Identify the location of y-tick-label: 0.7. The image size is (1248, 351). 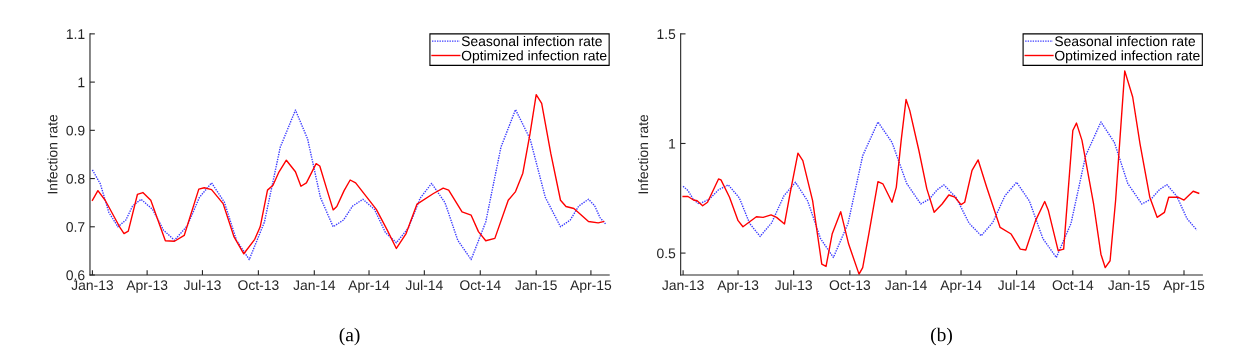
(75, 227).